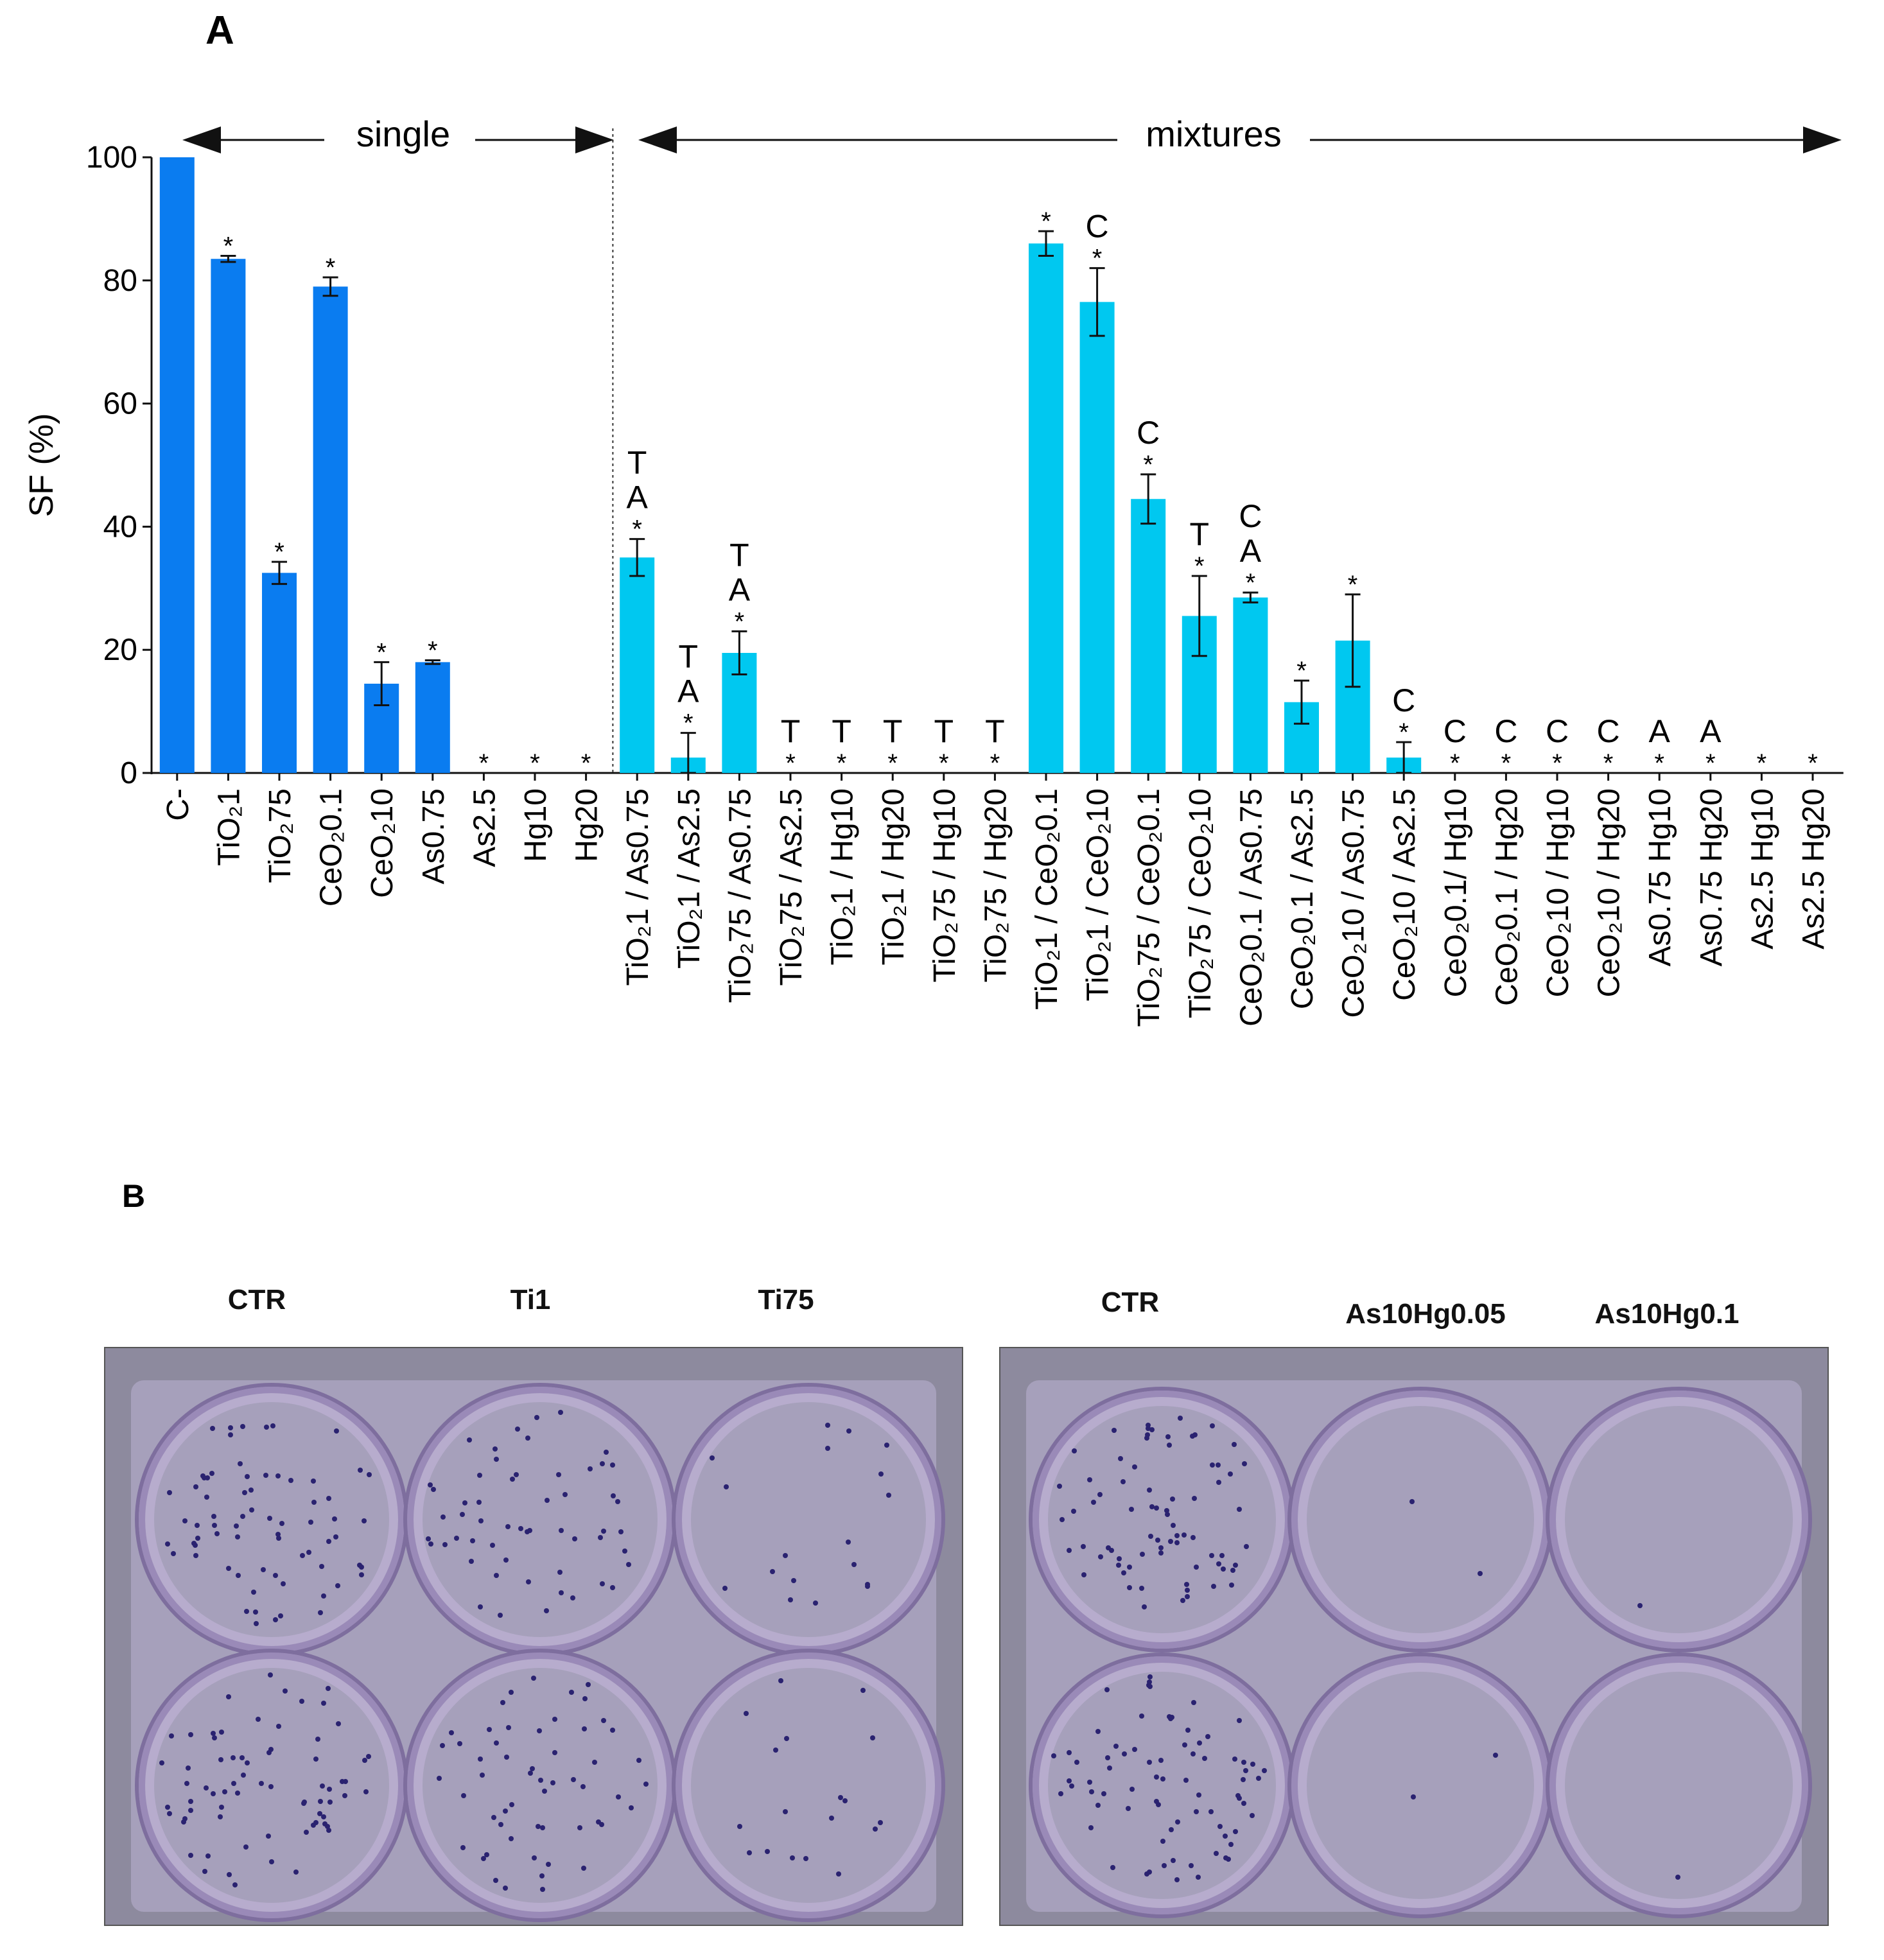 The width and height of the screenshot is (1884, 1960). What do you see at coordinates (1130, 1302) in the screenshot?
I see `plate-right-label-1: CTR` at bounding box center [1130, 1302].